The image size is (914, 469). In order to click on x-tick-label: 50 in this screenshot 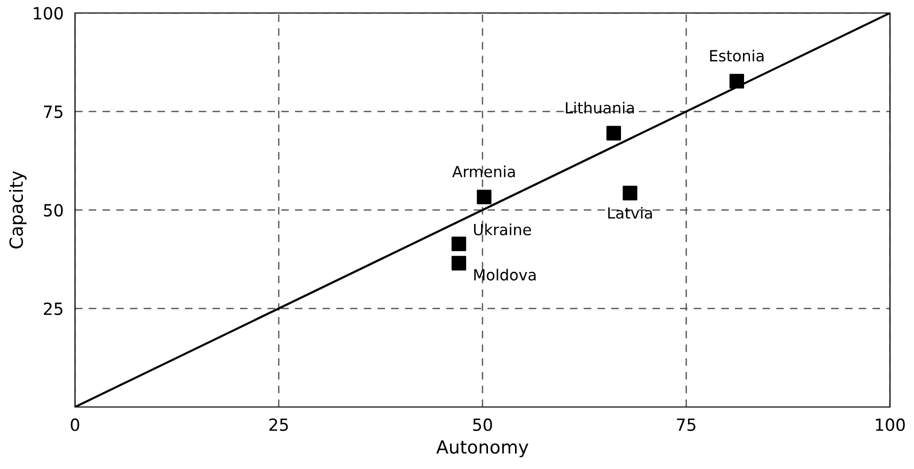, I will do `click(482, 425)`.